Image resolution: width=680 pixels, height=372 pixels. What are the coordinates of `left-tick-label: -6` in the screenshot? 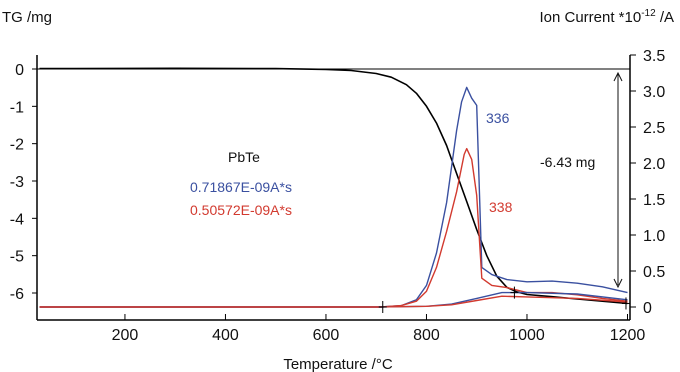 It's located at (17, 294).